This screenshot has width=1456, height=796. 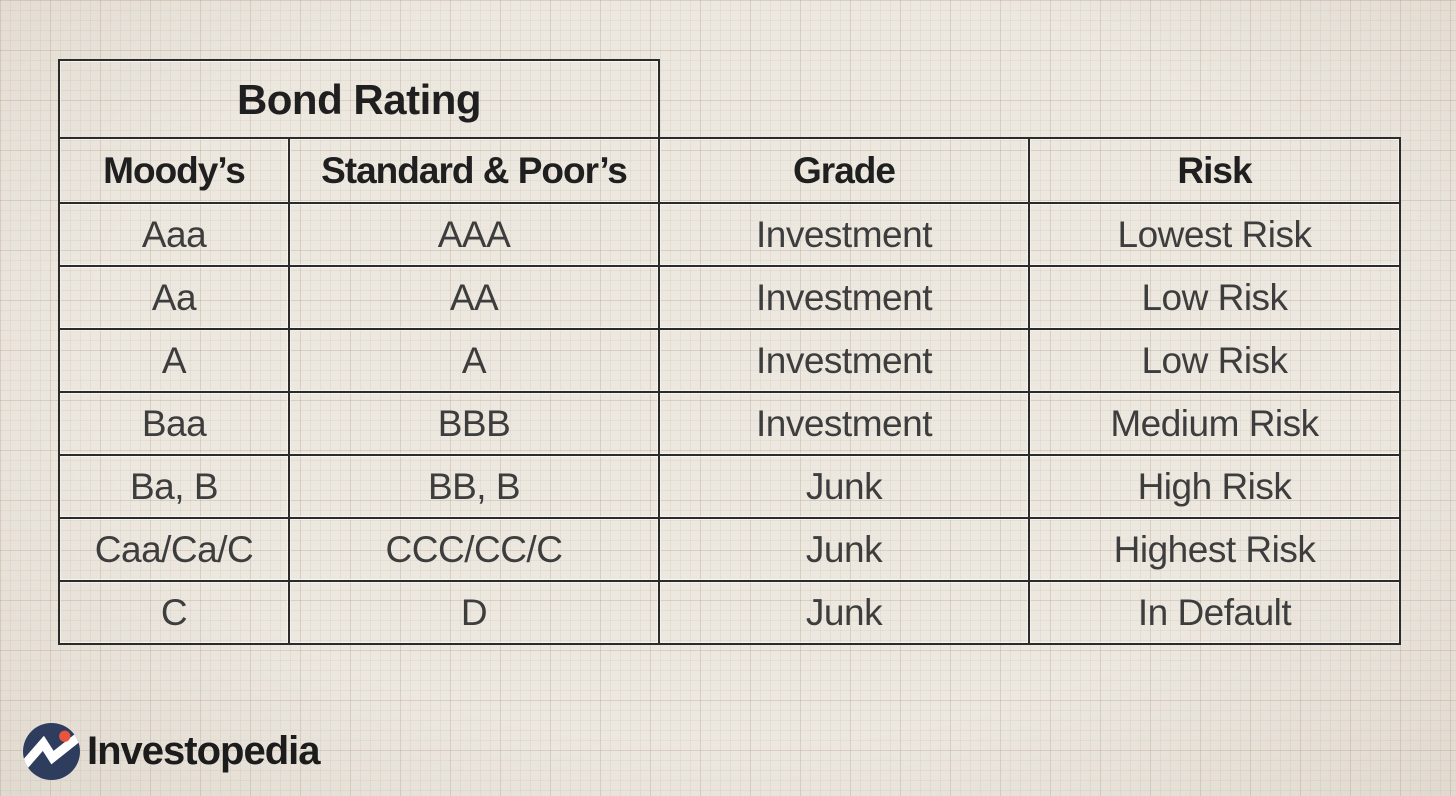 I want to click on table-header-row: Moody’s Standard & Poor’s Grade Risk, so click(x=729, y=170).